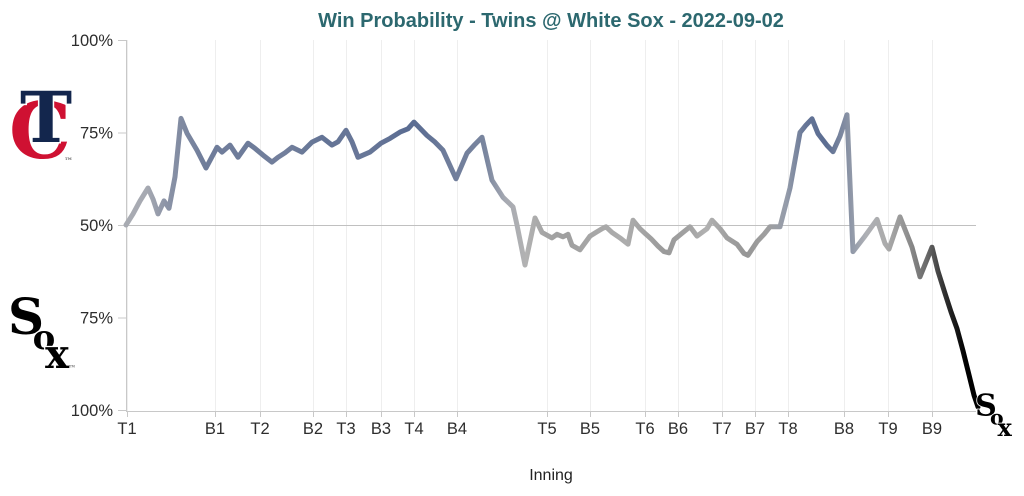 The width and height of the screenshot is (1024, 496). I want to click on x-tick-label: T1, so click(126, 429).